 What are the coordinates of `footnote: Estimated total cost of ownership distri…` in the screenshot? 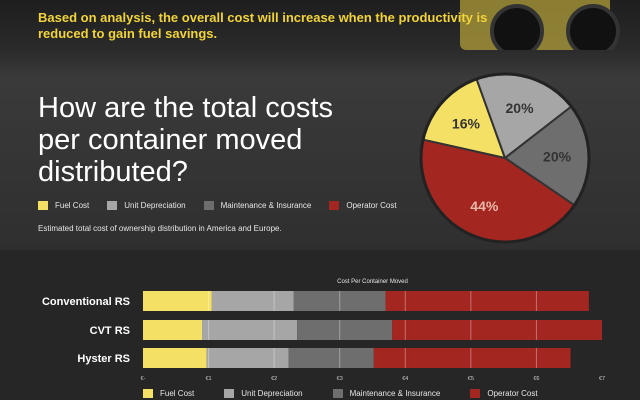 It's located at (160, 228).